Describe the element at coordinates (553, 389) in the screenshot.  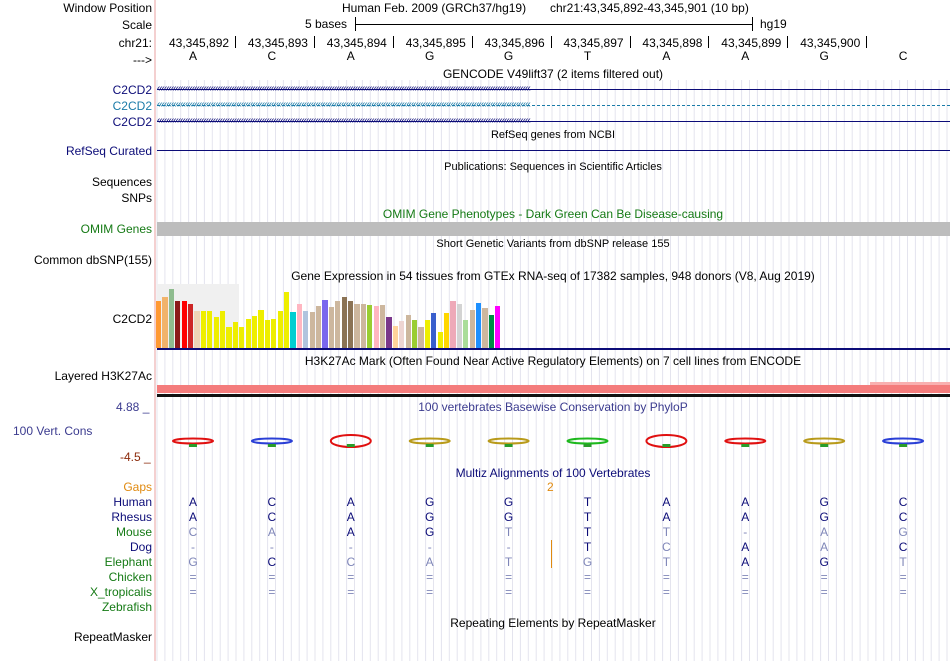
I see `h3k27ac-signal` at that location.